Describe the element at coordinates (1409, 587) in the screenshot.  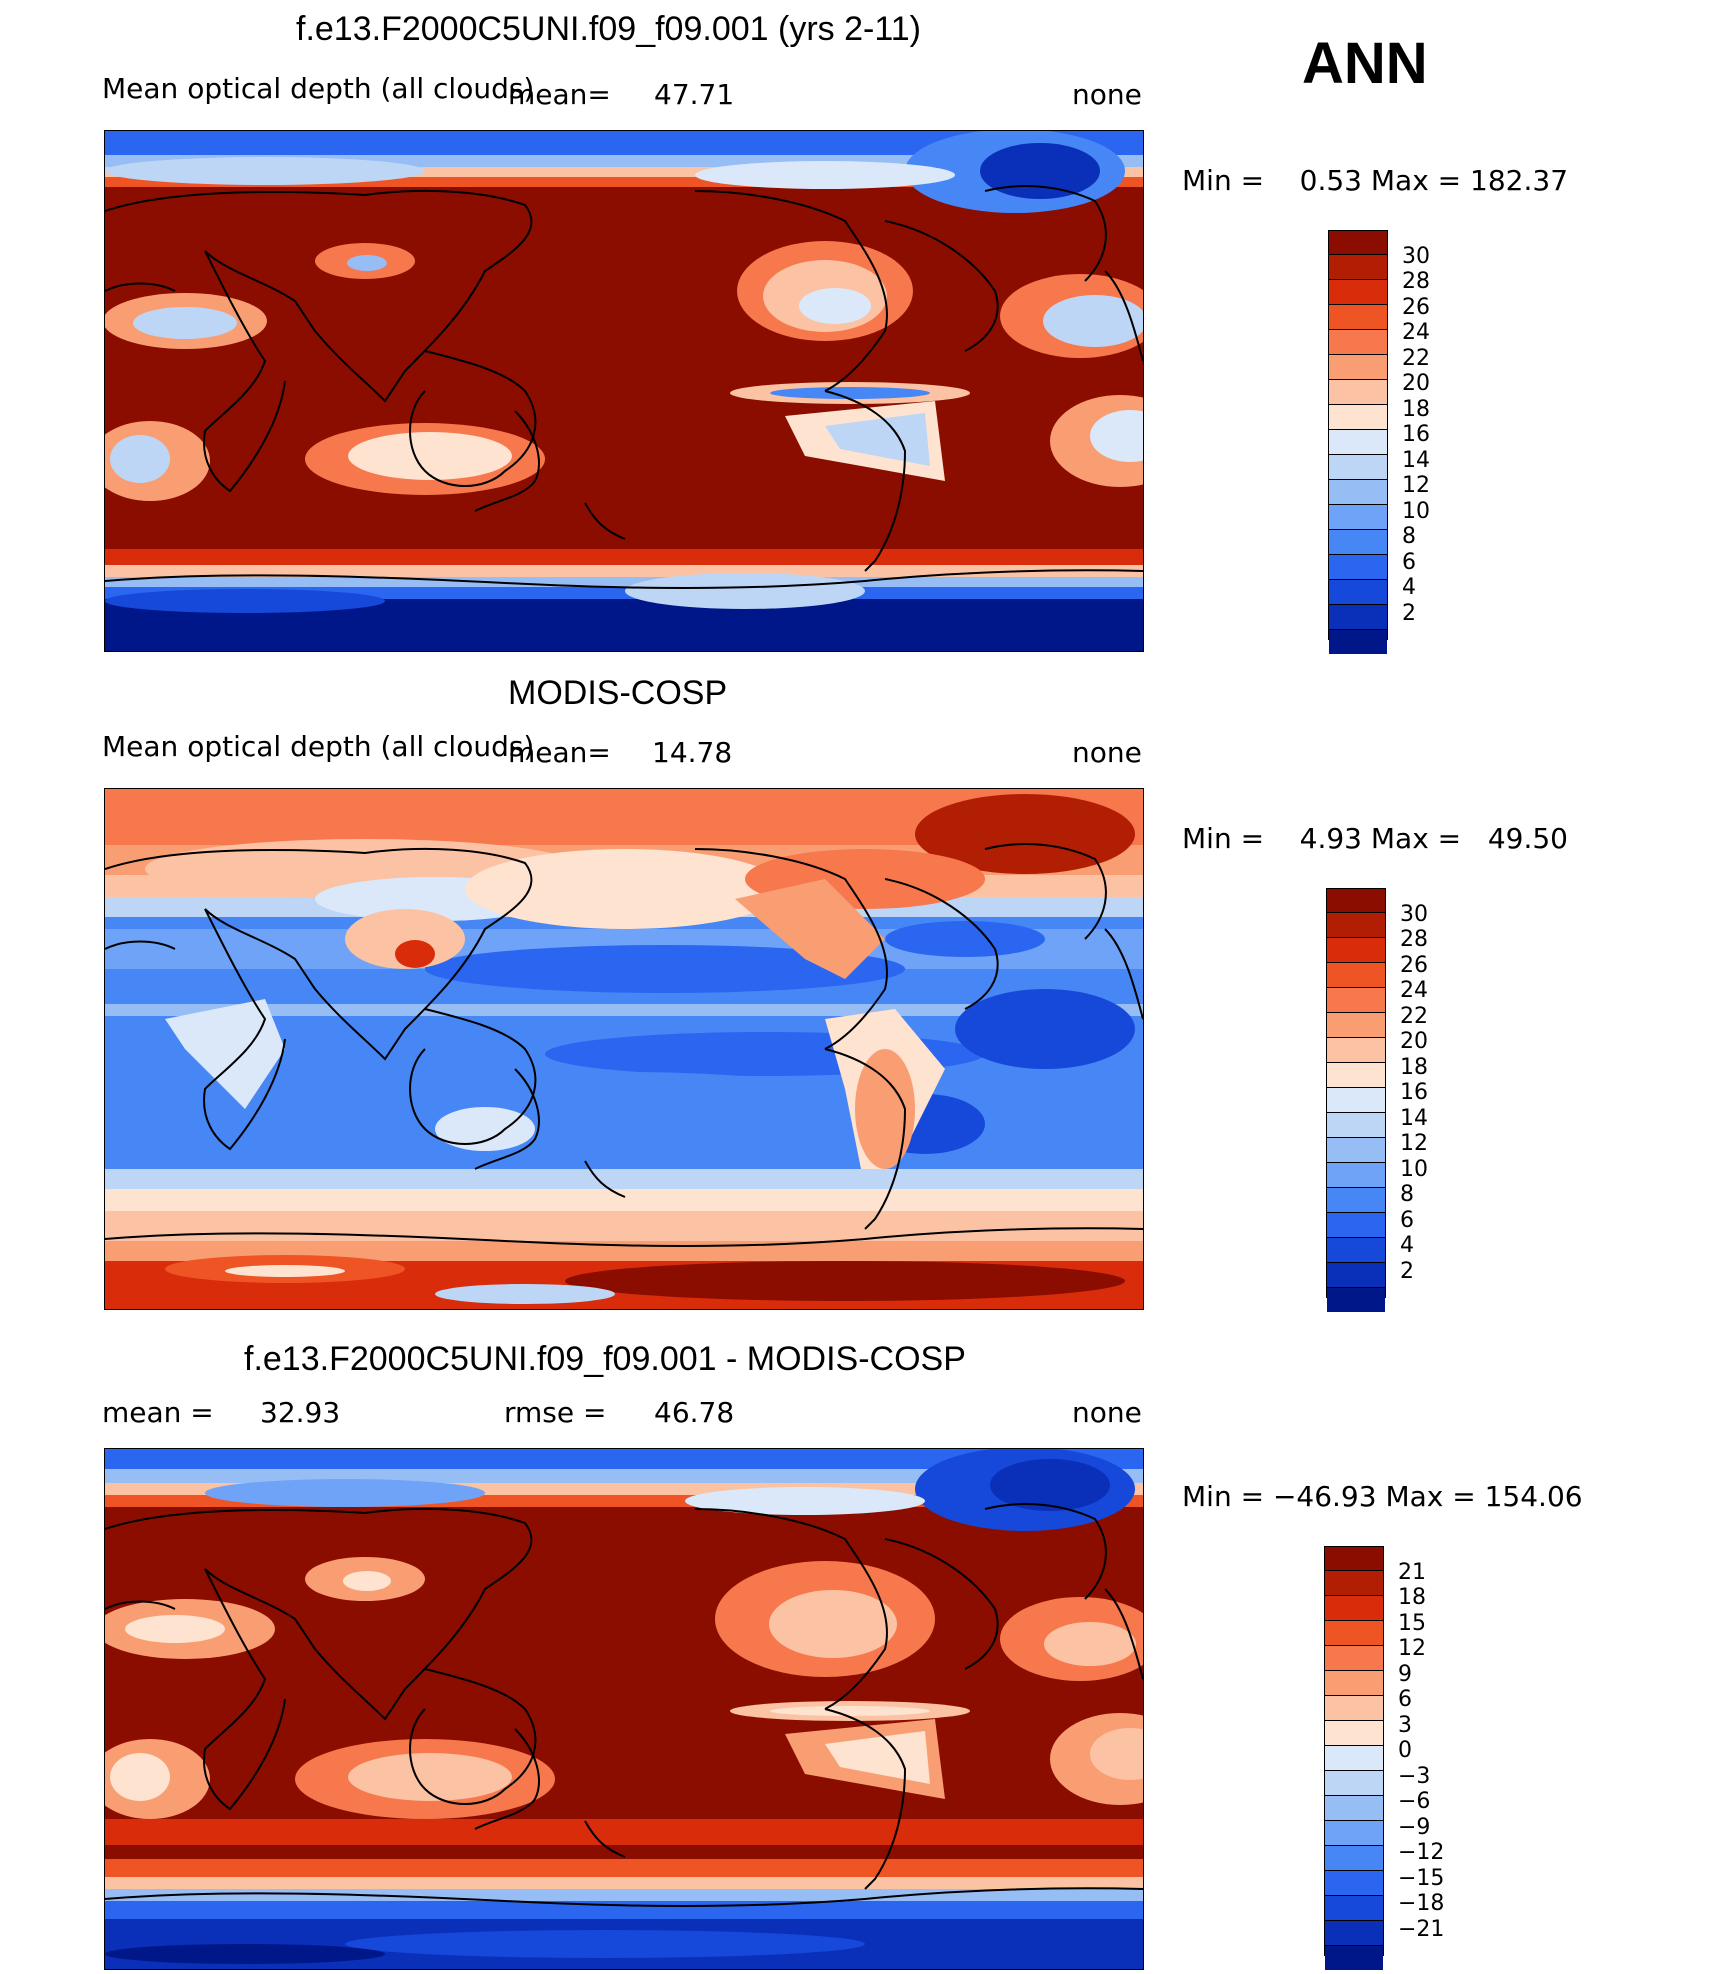
I see `colorbar-tick: 4` at that location.